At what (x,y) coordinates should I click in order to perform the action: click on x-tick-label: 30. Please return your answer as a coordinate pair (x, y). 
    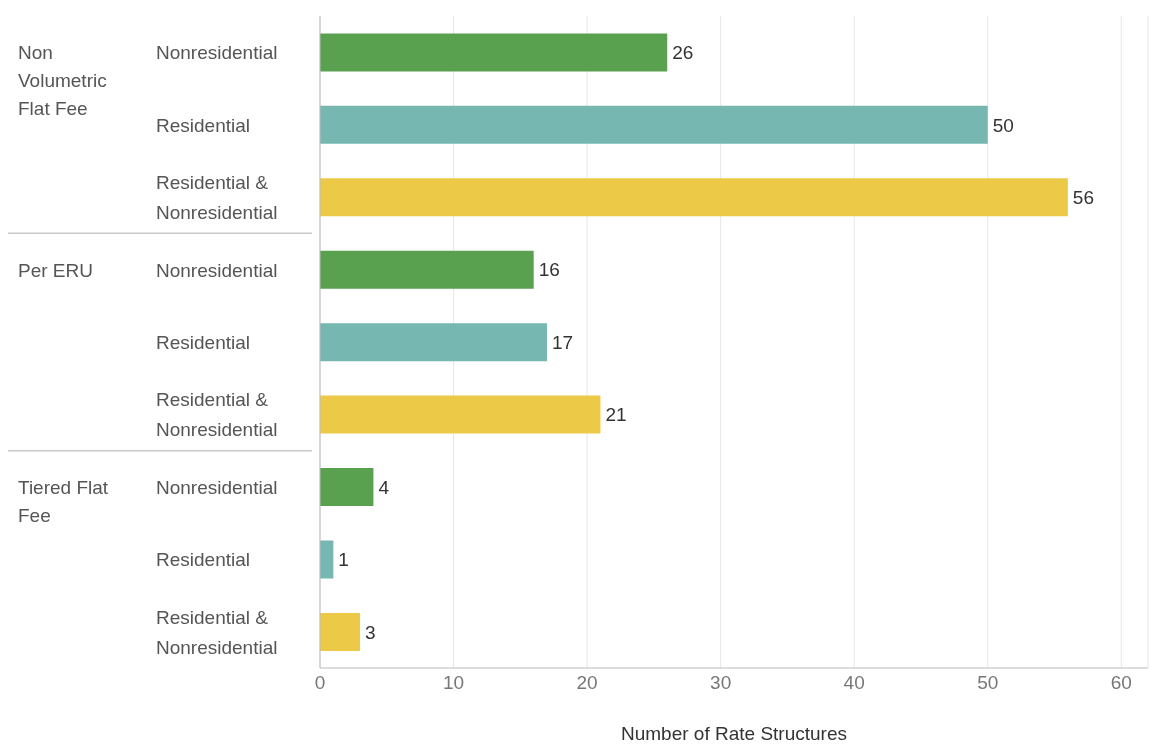
    Looking at the image, I should click on (721, 683).